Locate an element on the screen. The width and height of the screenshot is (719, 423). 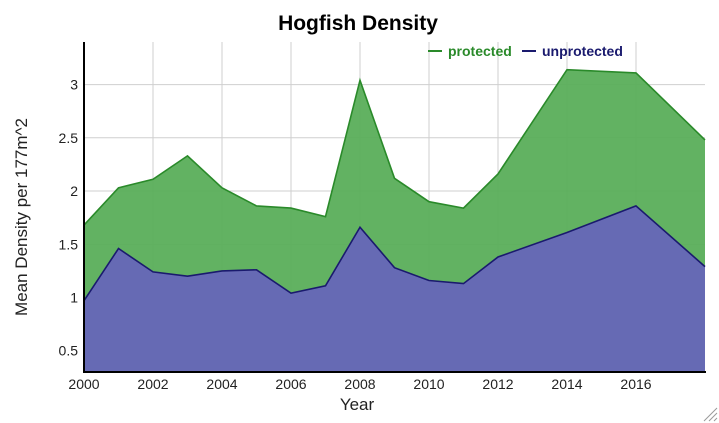
x-tick-2002: 2002 is located at coordinates (152, 384).